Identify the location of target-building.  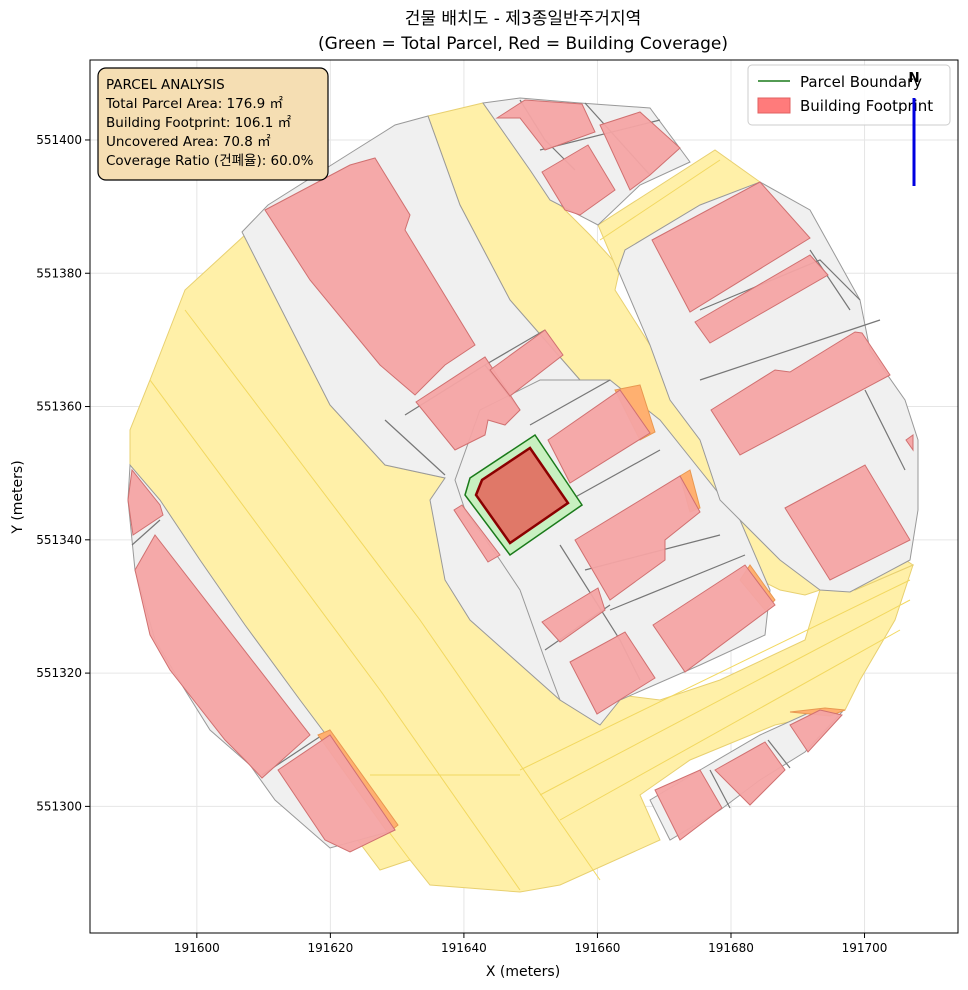
(522, 495).